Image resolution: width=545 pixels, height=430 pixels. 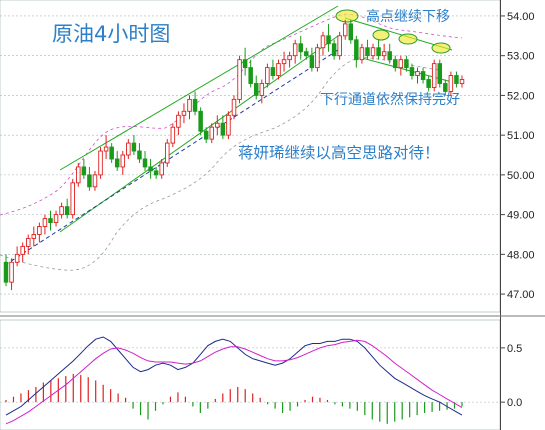 I want to click on price-tick-label: 47.00, so click(x=521, y=295).